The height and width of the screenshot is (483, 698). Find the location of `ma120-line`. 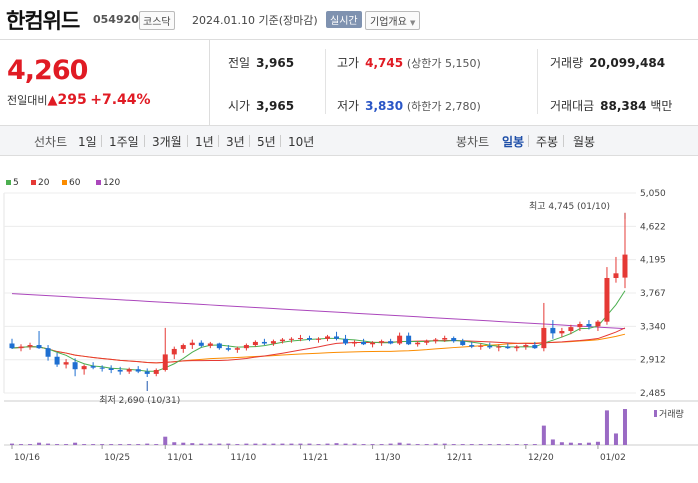

ma120-line is located at coordinates (318, 311).